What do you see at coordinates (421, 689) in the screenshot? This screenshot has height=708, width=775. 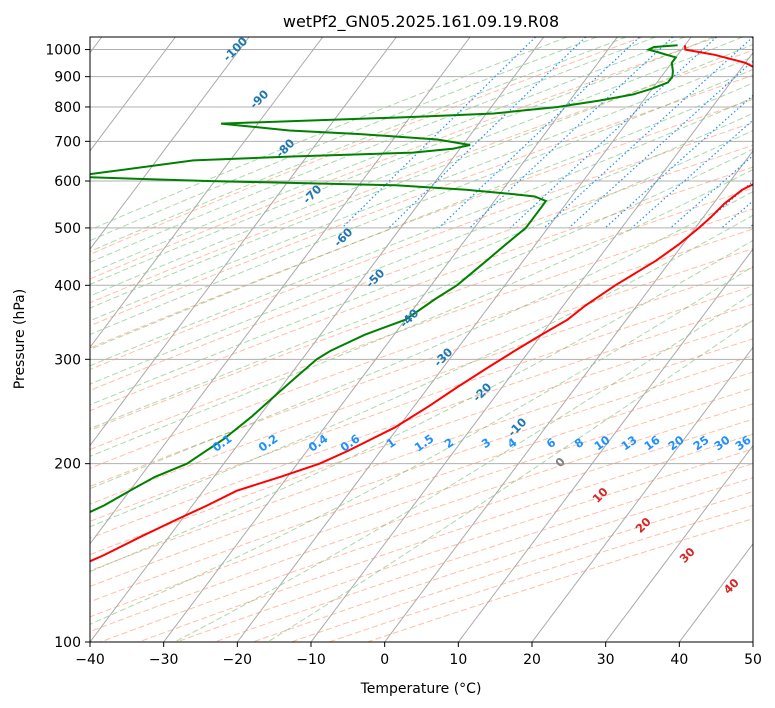 I see `x-axis-label: Temperature (°C)` at bounding box center [421, 689].